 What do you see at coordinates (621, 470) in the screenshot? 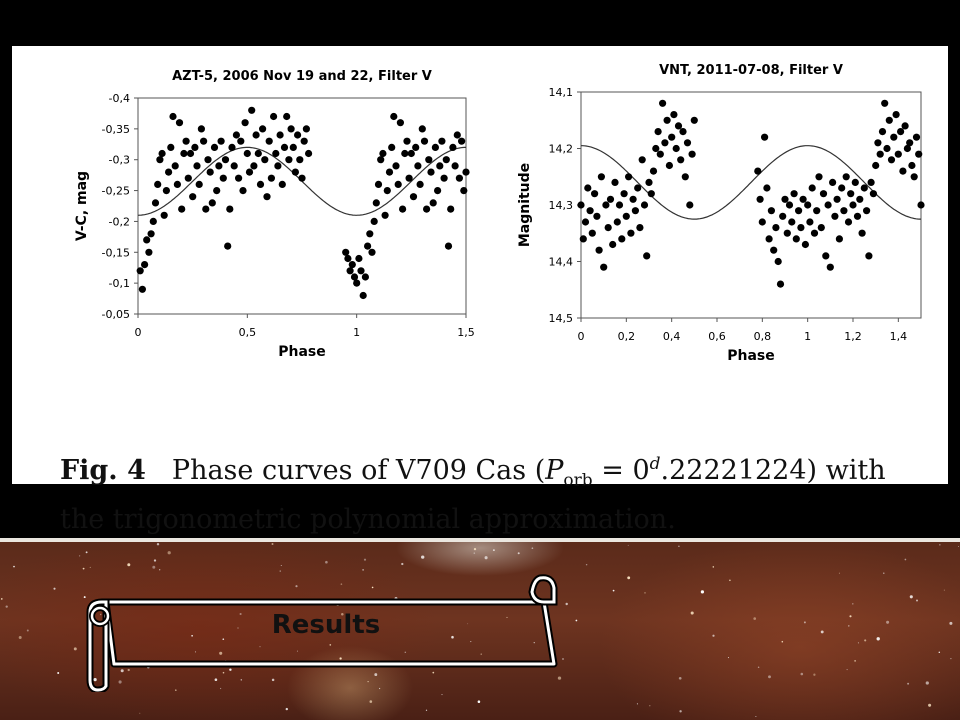
I see `caption-math-eq: = 0` at bounding box center [621, 470].